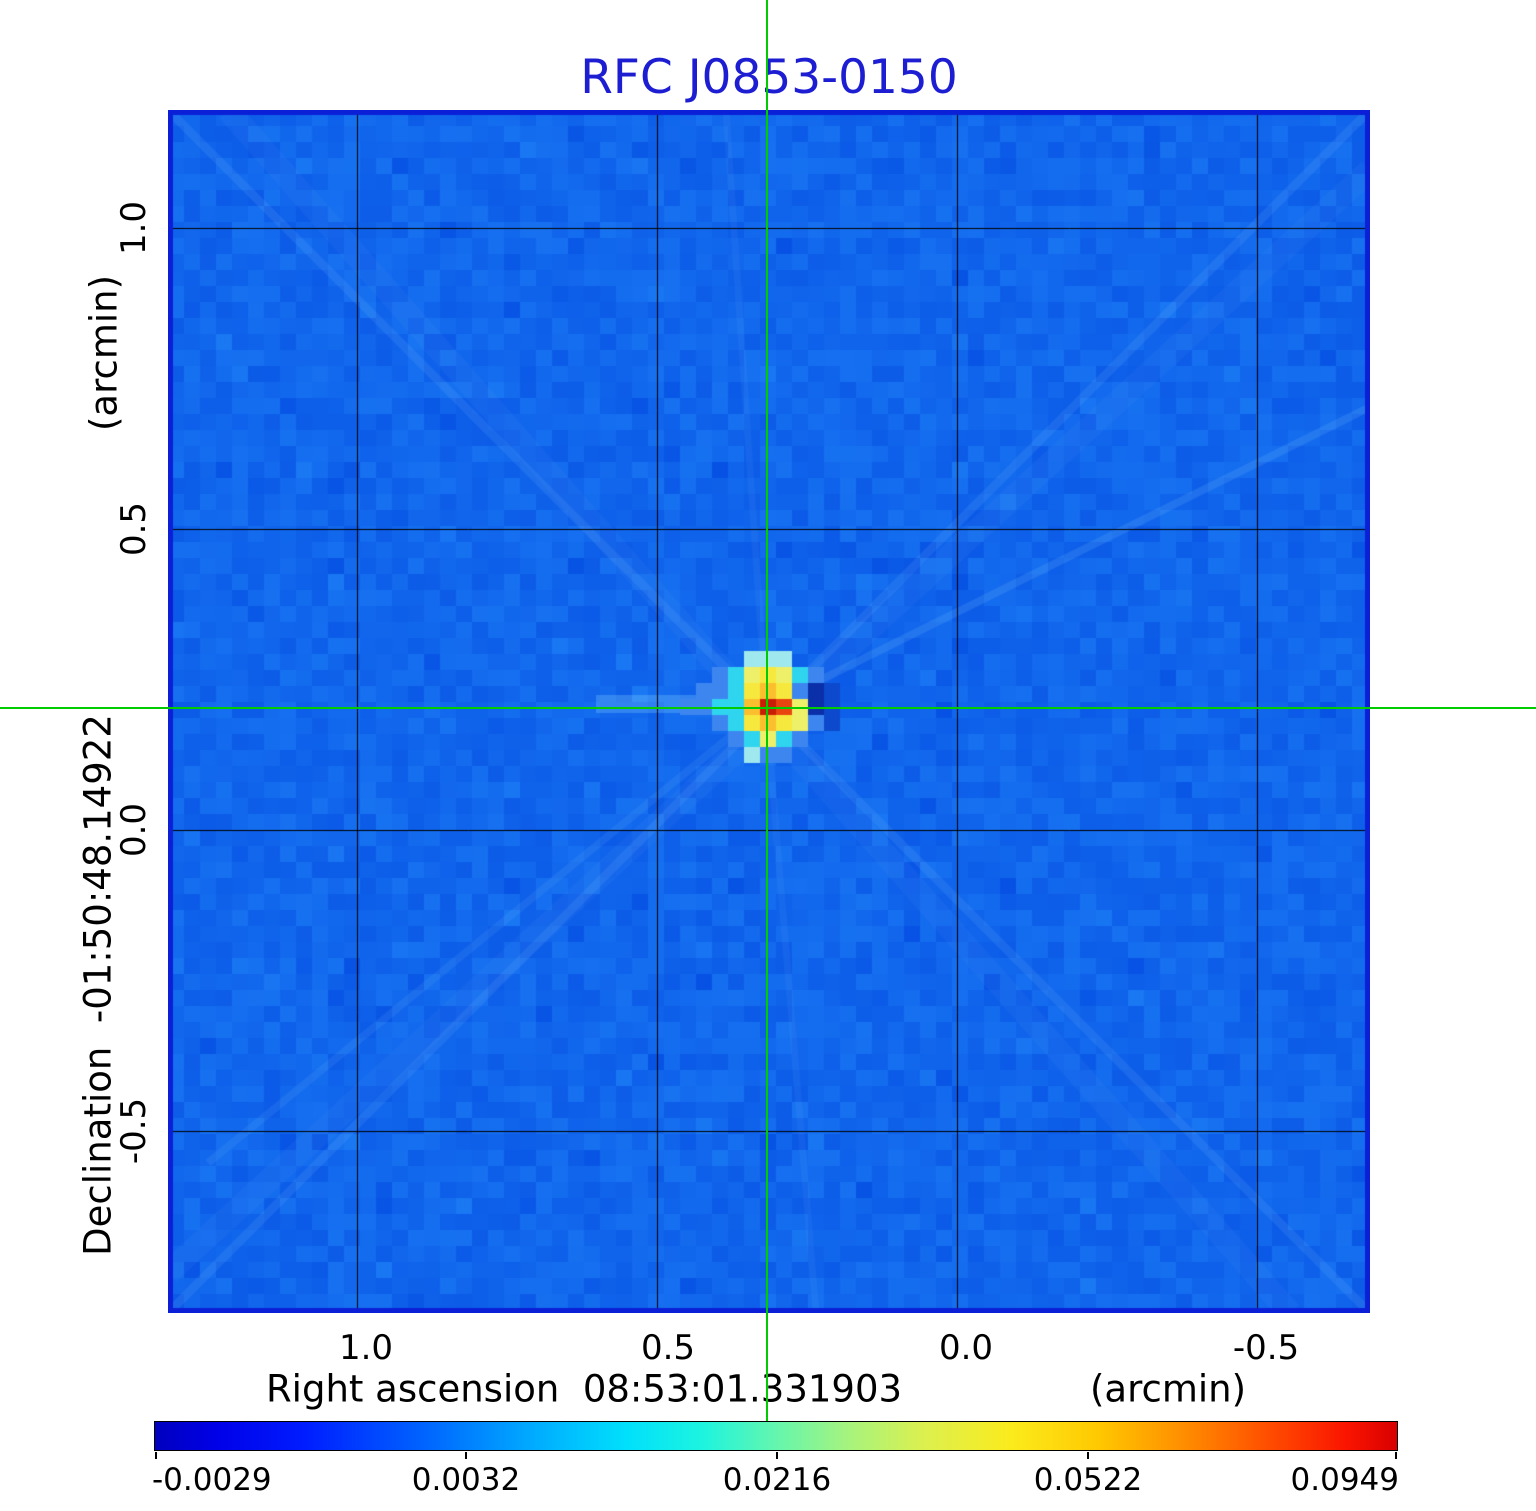 The image size is (1536, 1511). I want to click on x-tick-label: -0.5, so click(1266, 1348).